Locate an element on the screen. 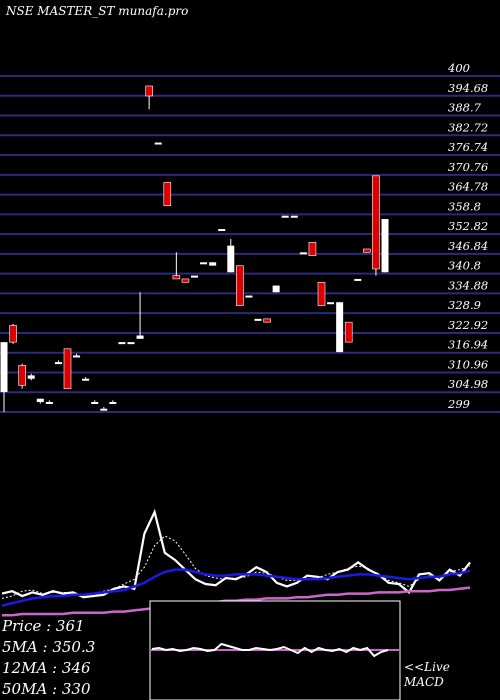  page-title: NSE MASTER_ST munafa.pro is located at coordinates (97, 11).